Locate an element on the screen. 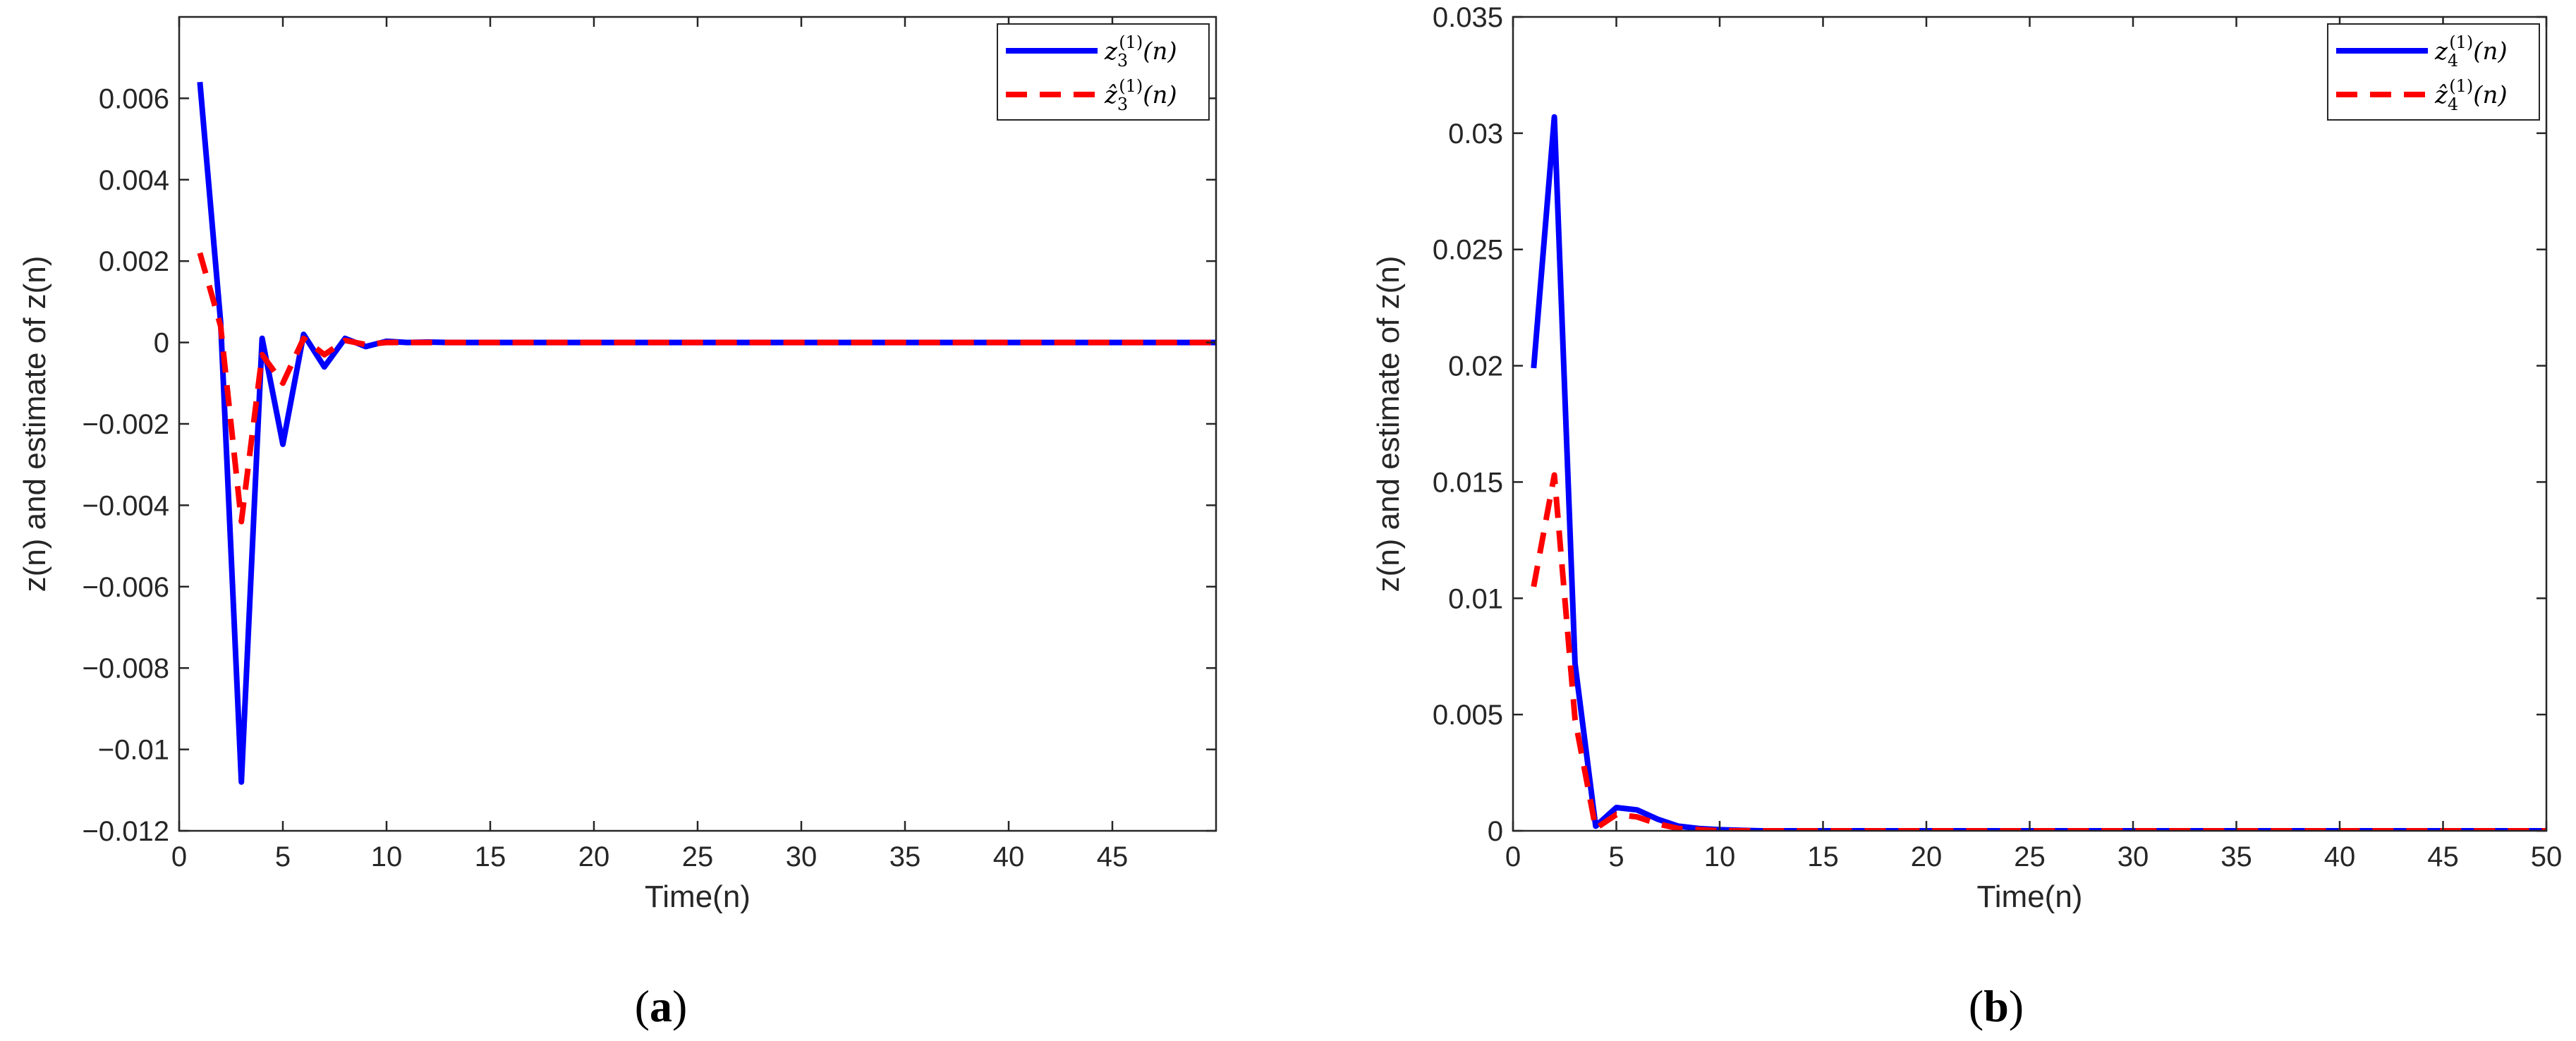 The height and width of the screenshot is (1041, 2576). y-tick-label: 0.01 is located at coordinates (1476, 599).